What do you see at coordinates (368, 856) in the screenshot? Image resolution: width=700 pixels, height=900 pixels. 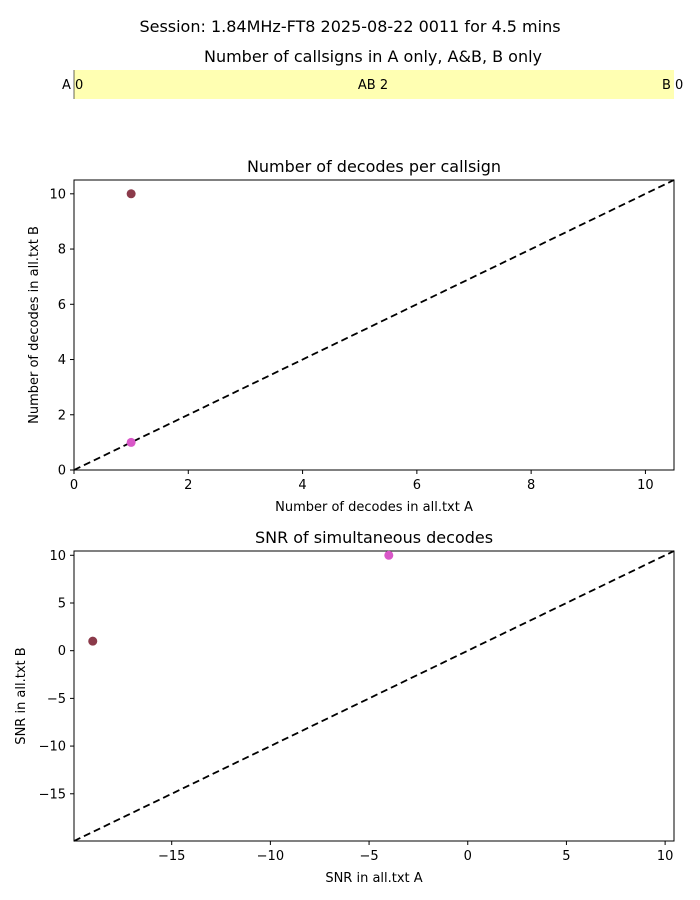 I see `snr-xtick-label: −5` at bounding box center [368, 856].